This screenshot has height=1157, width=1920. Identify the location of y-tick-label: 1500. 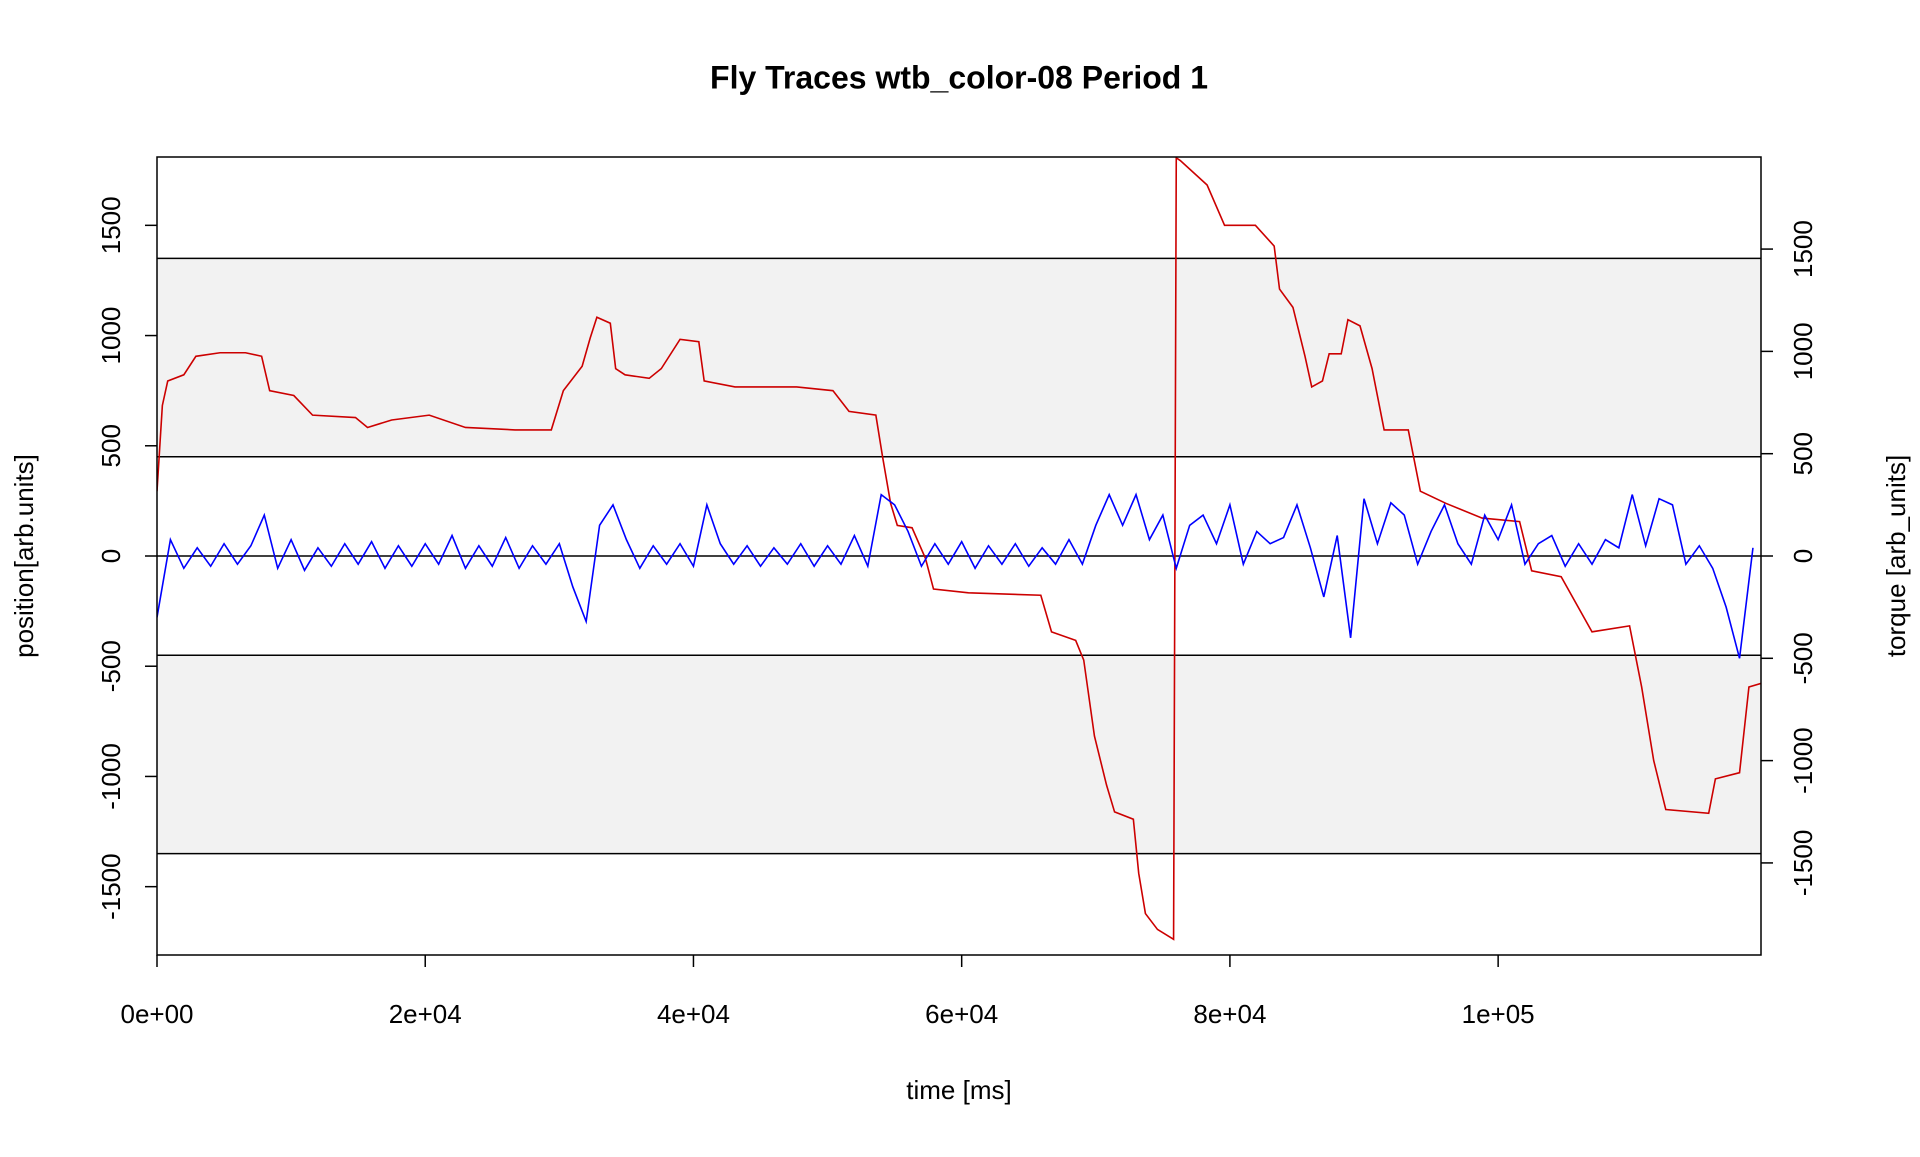
(111, 225).